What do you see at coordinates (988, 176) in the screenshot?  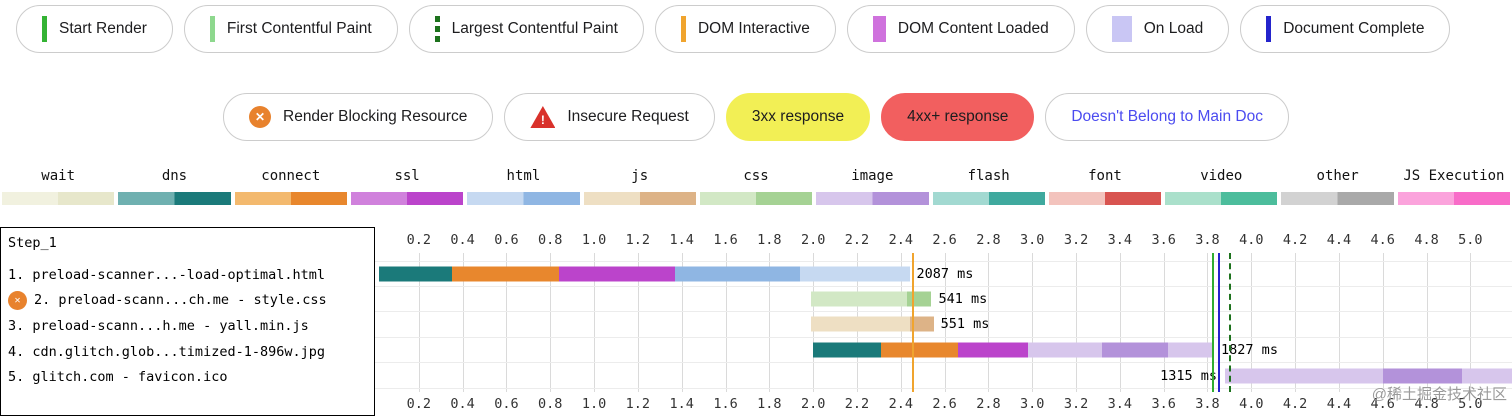 I see `phase-label: flash` at bounding box center [988, 176].